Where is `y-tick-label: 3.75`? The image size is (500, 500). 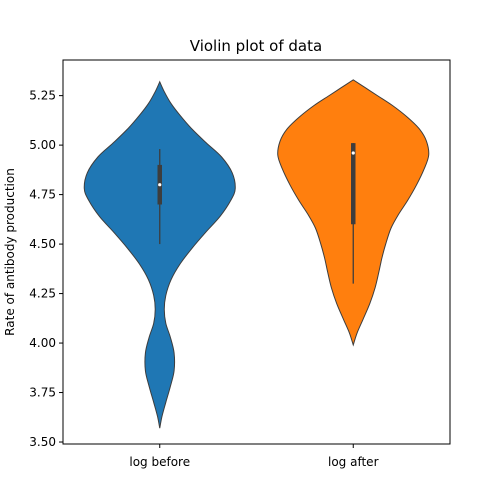 y-tick-label: 3.75 is located at coordinates (42, 393).